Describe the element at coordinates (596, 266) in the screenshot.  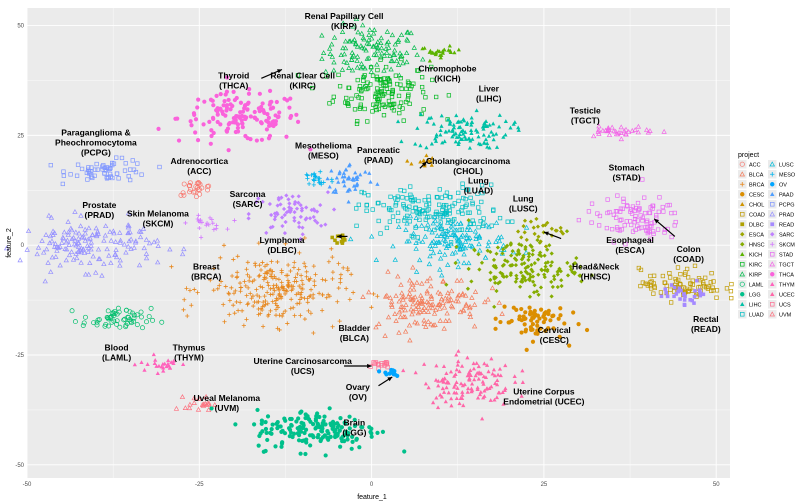
I see `cluster-label-line: Head&Neck` at that location.